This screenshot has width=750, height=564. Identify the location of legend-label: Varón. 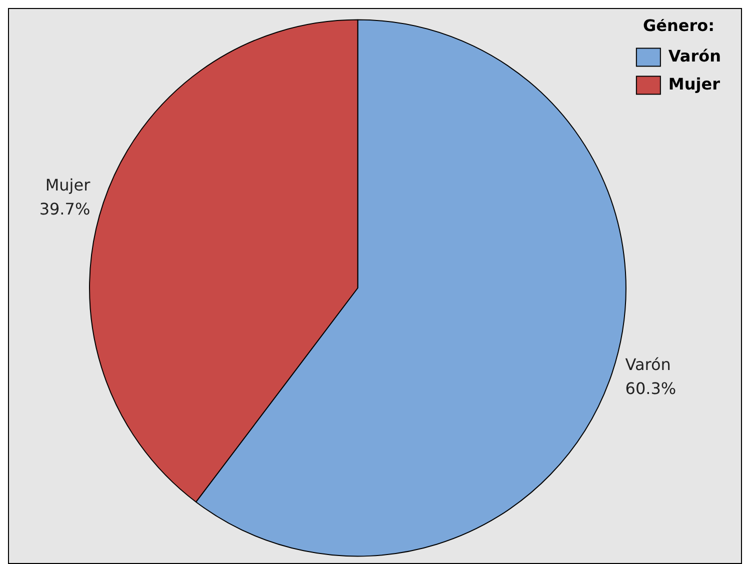
(694, 56).